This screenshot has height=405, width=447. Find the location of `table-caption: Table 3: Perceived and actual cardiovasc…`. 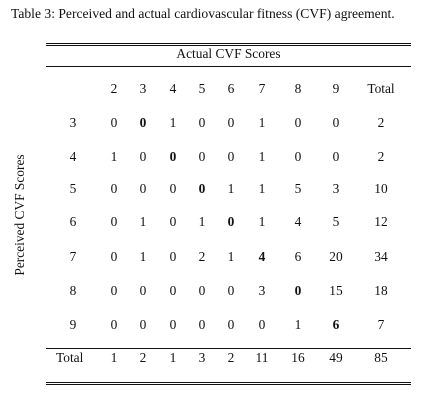

table-caption: Table 3: Perceived and actual cardiovasc… is located at coordinates (203, 13).